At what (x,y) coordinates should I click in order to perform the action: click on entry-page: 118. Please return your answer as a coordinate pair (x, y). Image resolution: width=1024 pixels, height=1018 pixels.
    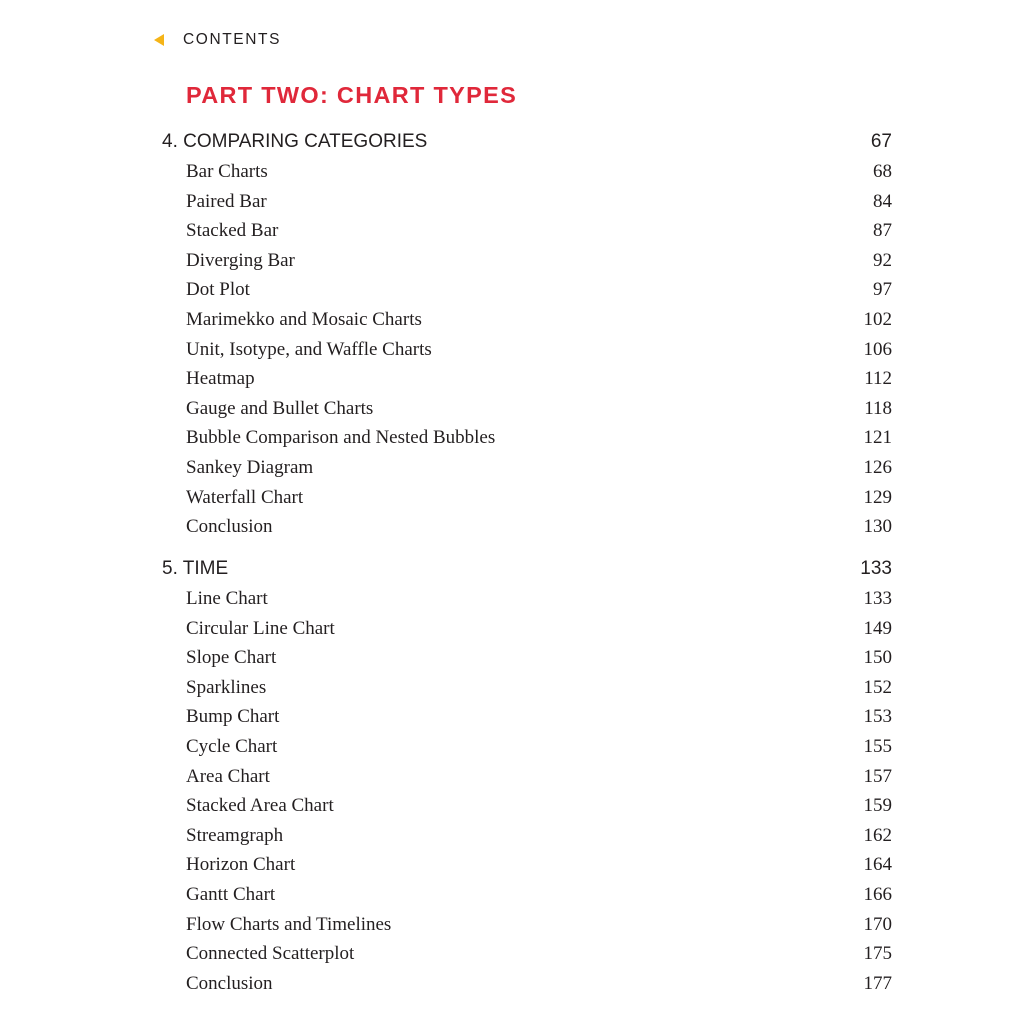
    Looking at the image, I should click on (878, 408).